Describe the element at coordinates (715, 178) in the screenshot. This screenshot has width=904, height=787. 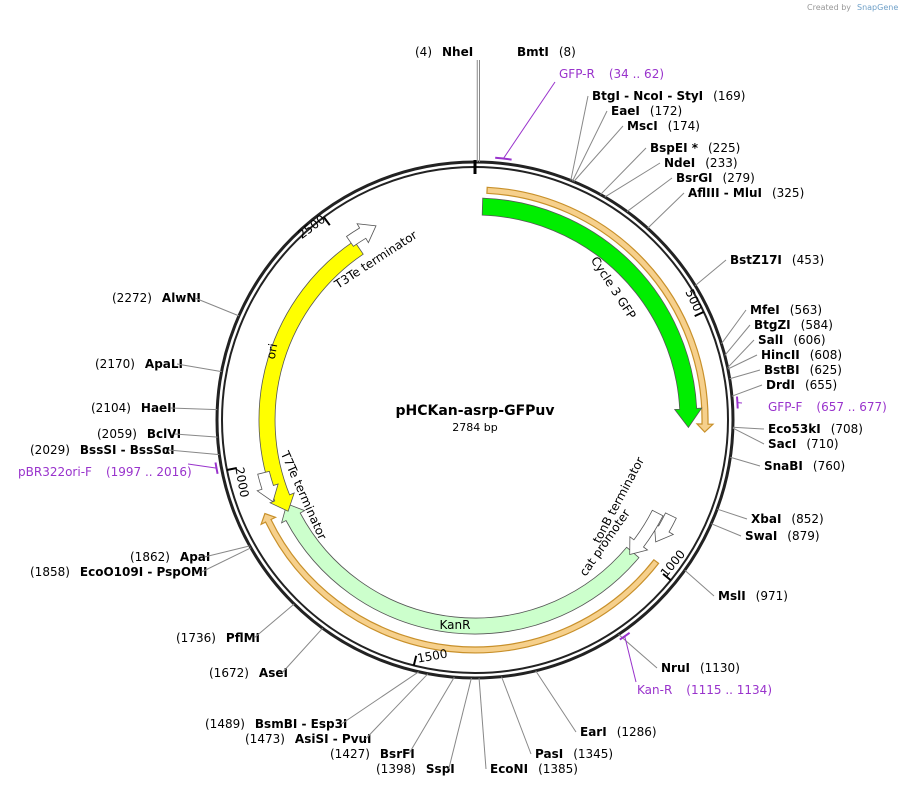
I see `site-label: BsrGI (279)` at that location.